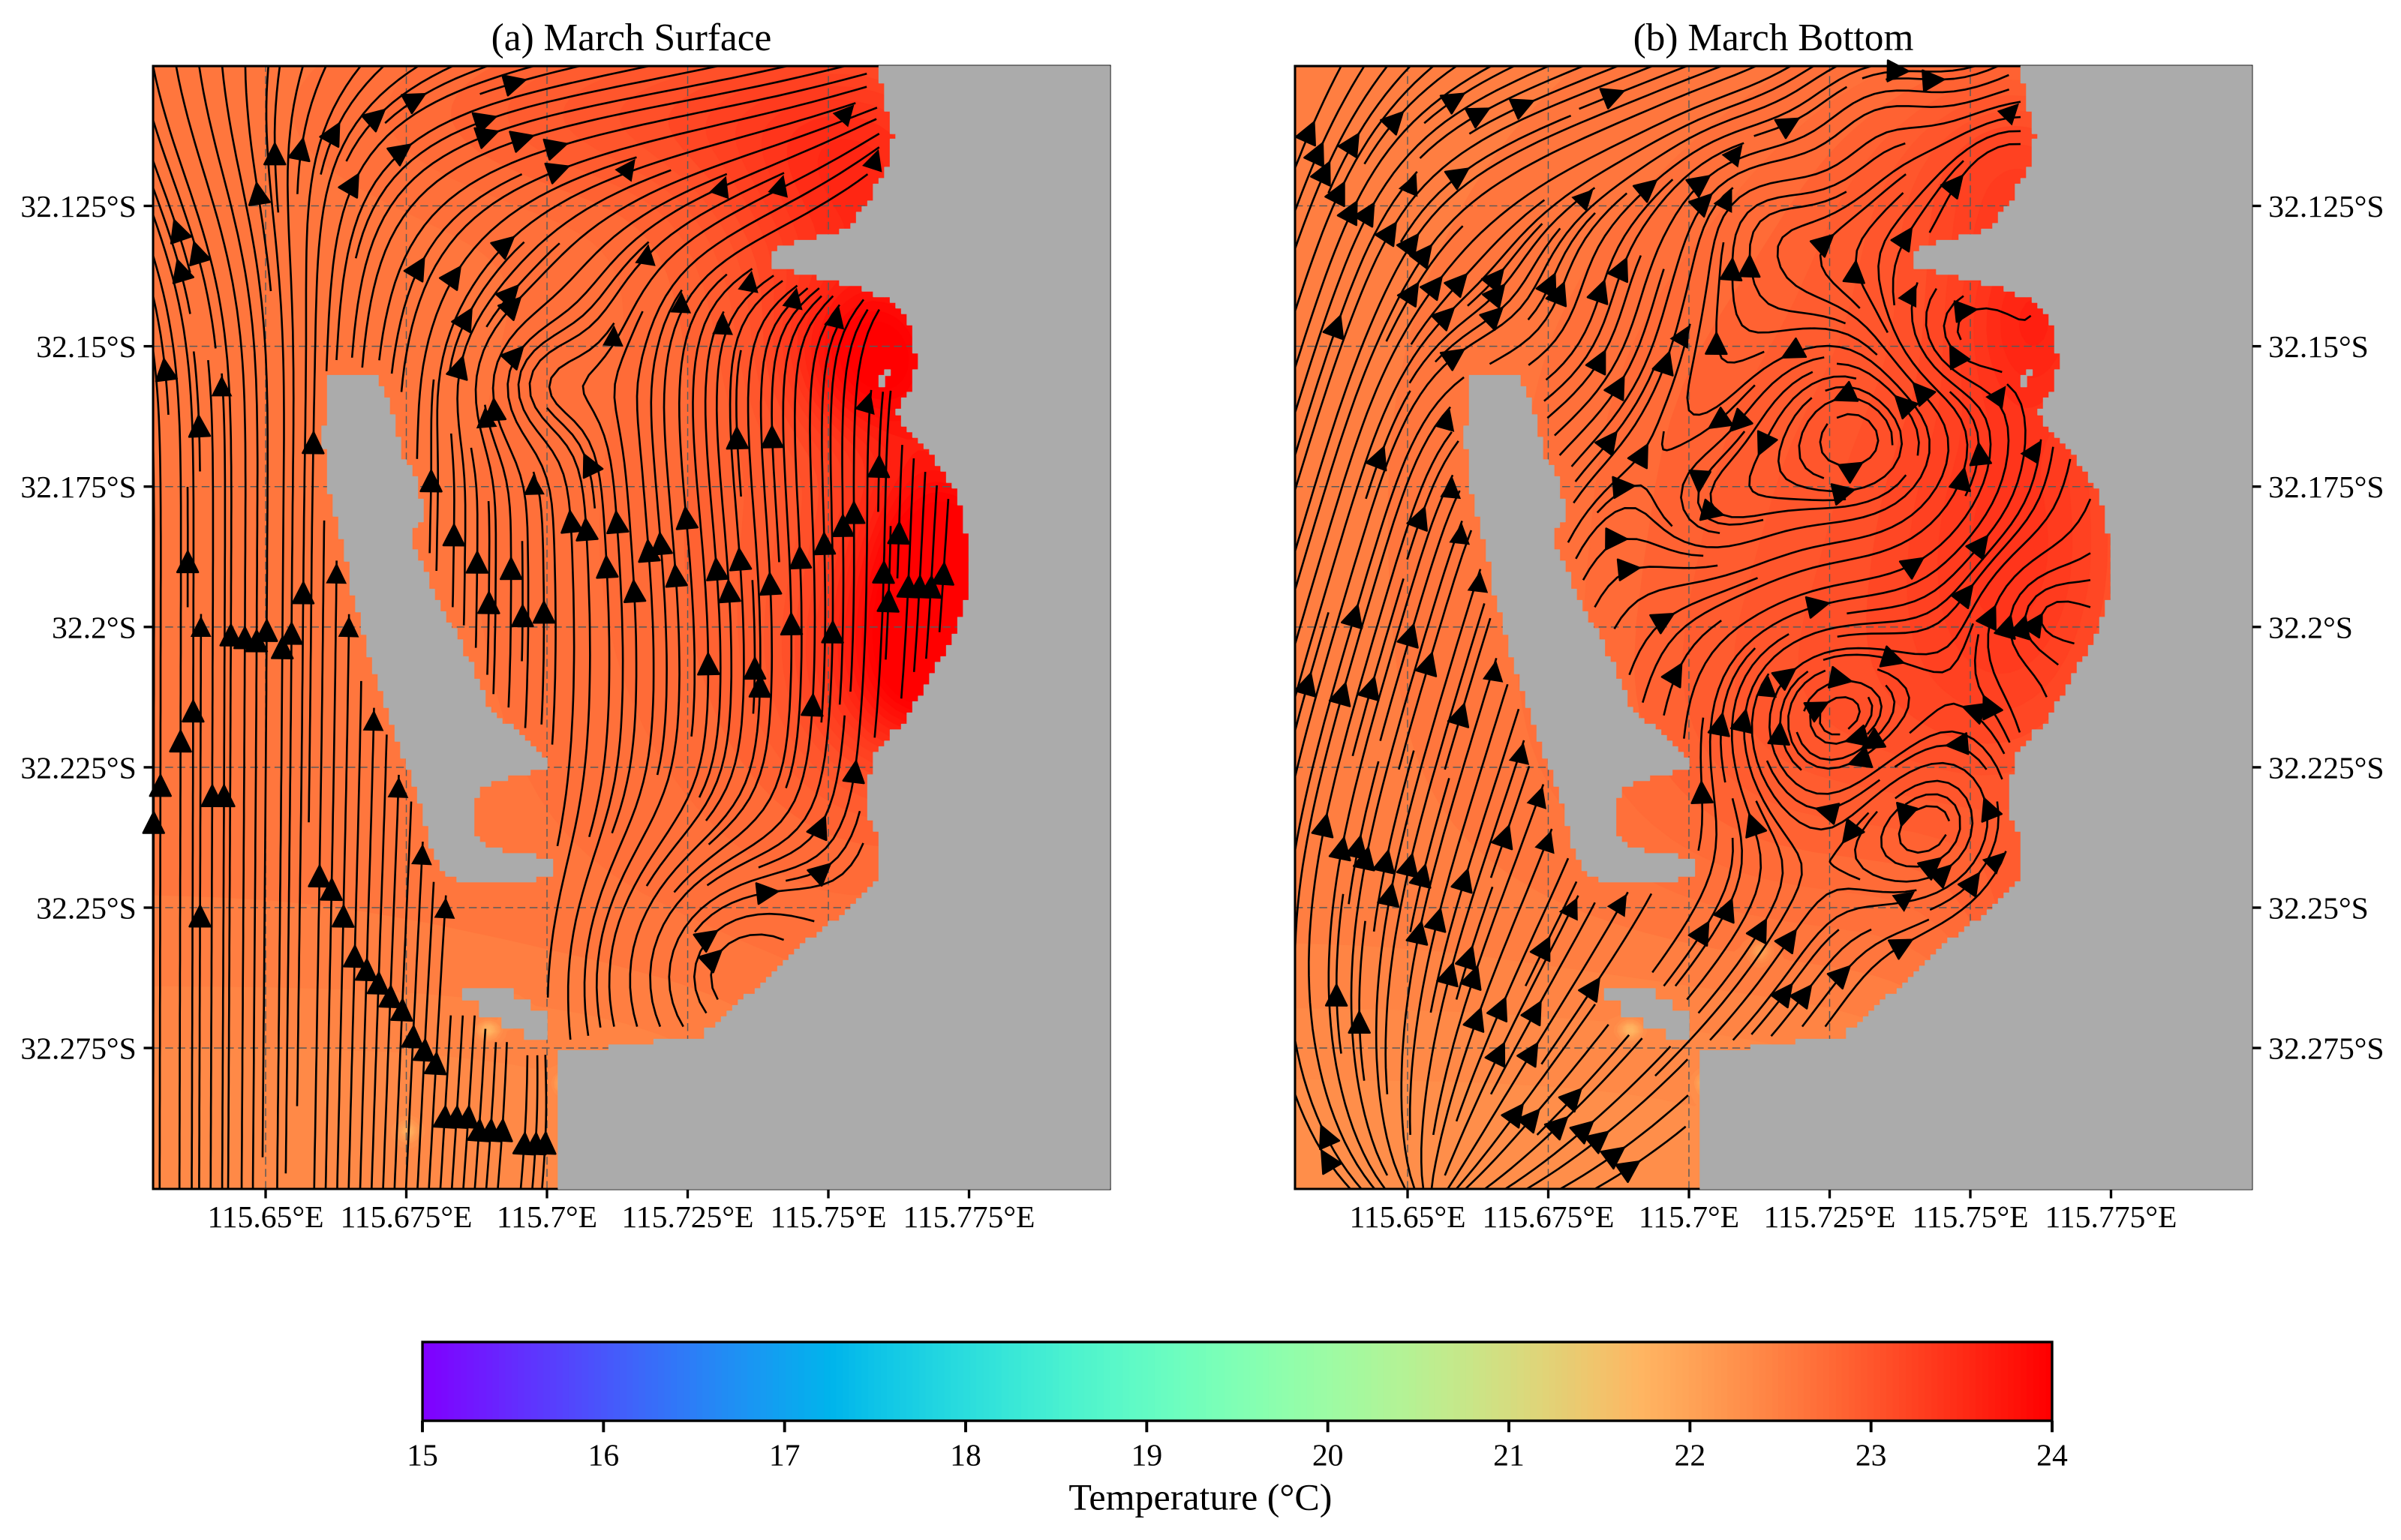 The image size is (2401, 1540). I want to click on svg-text: 17, so click(785, 1455).